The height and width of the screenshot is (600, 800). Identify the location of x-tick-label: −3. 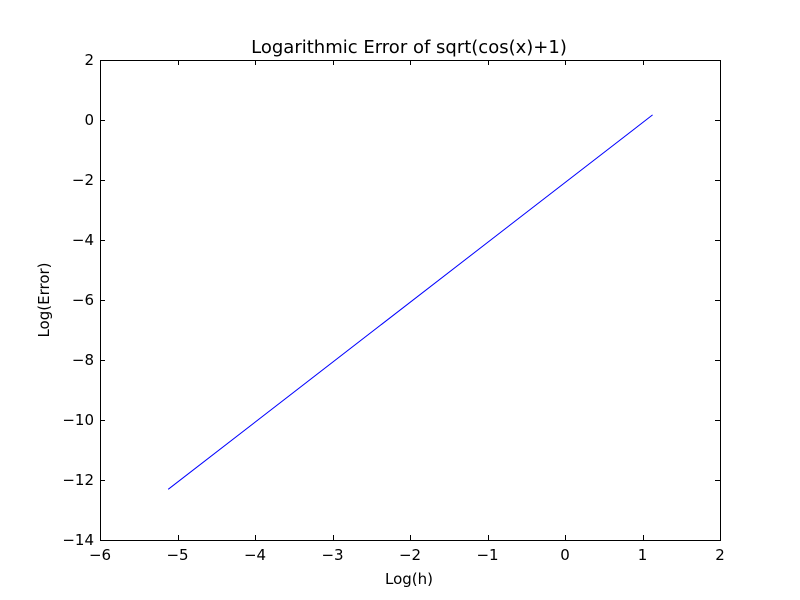
(332, 555).